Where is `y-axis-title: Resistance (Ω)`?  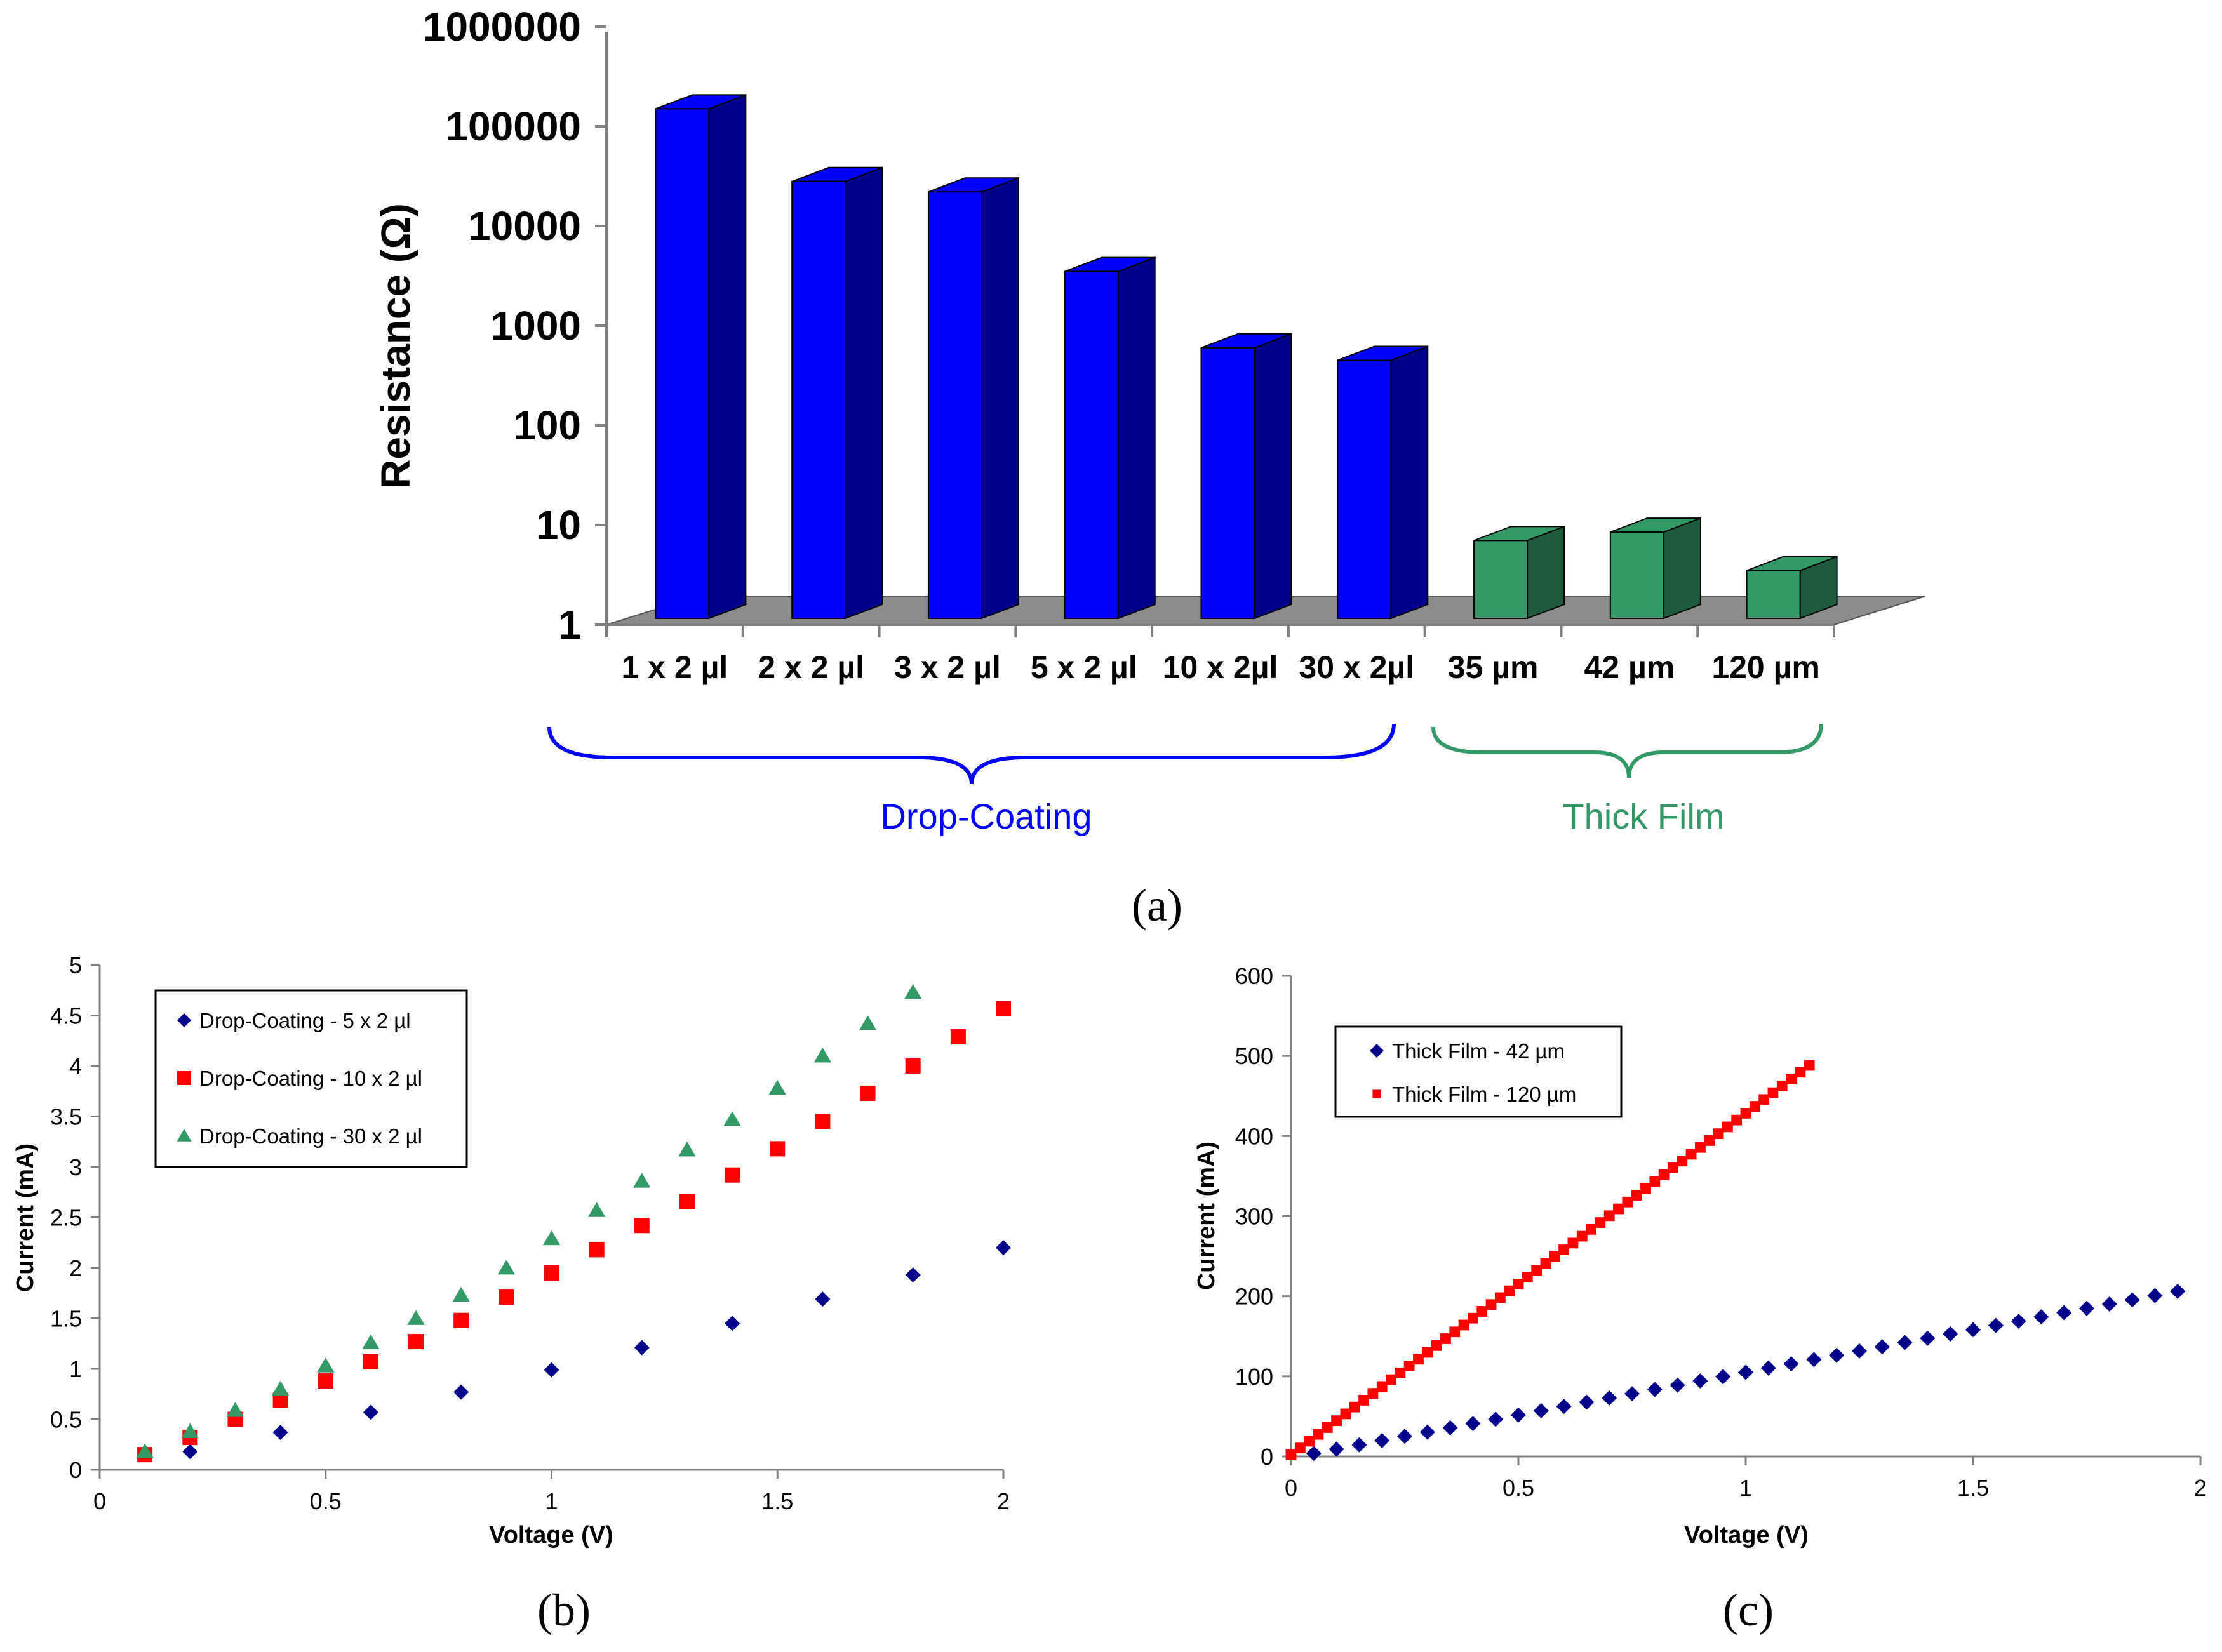 y-axis-title: Resistance (Ω) is located at coordinates (395, 346).